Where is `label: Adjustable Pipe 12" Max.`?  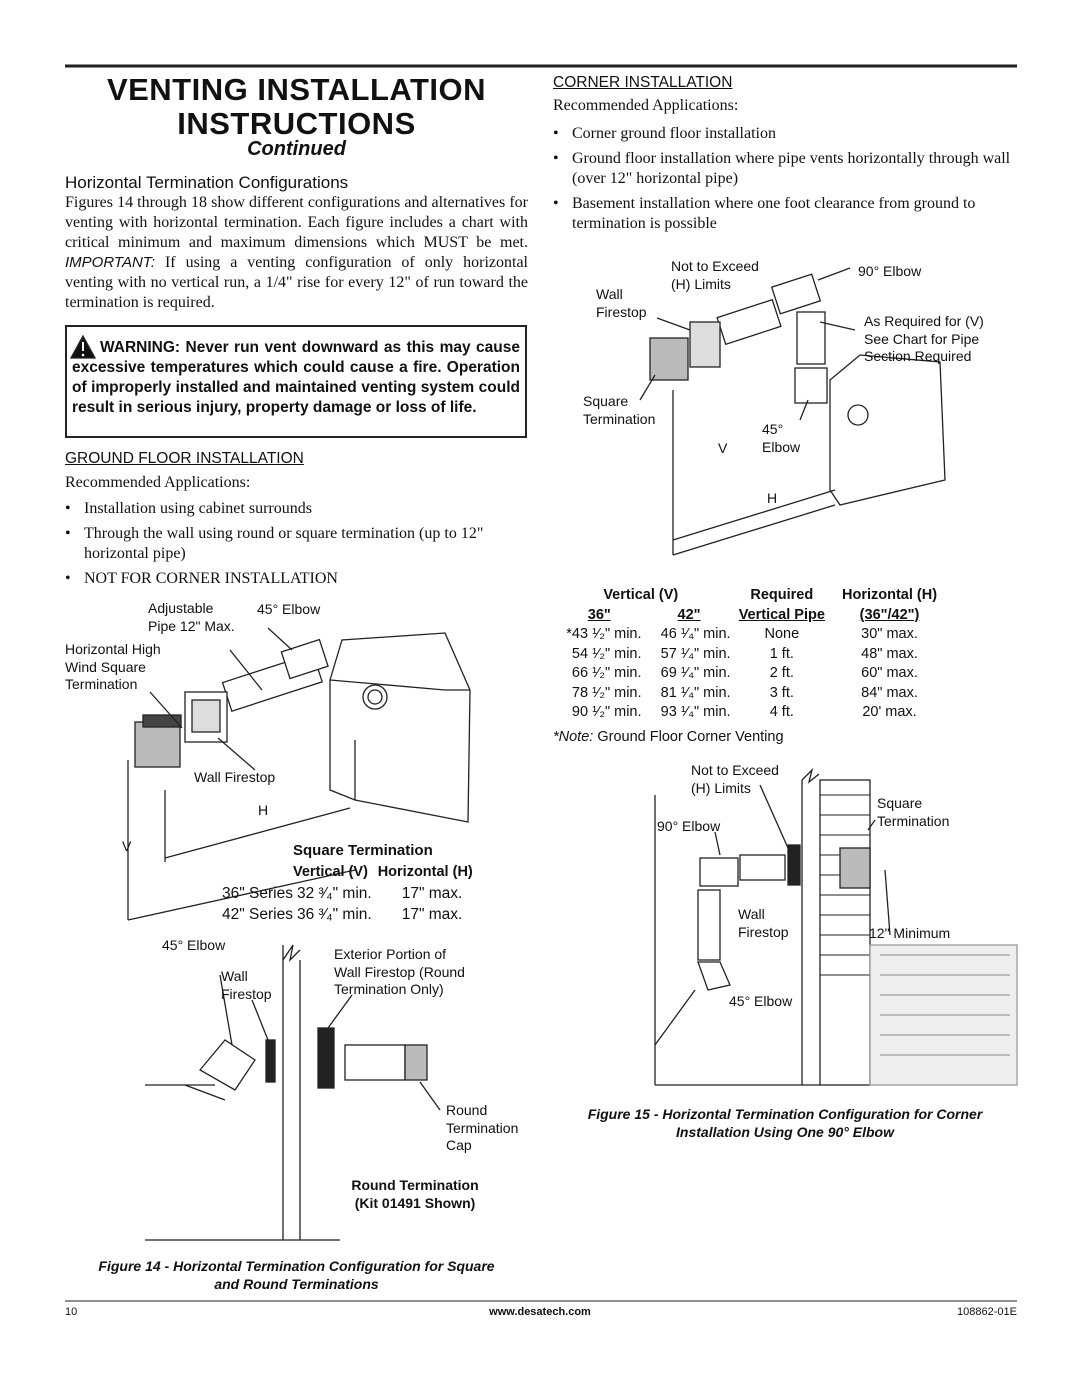 label: Adjustable Pipe 12" Max. is located at coordinates (191, 617).